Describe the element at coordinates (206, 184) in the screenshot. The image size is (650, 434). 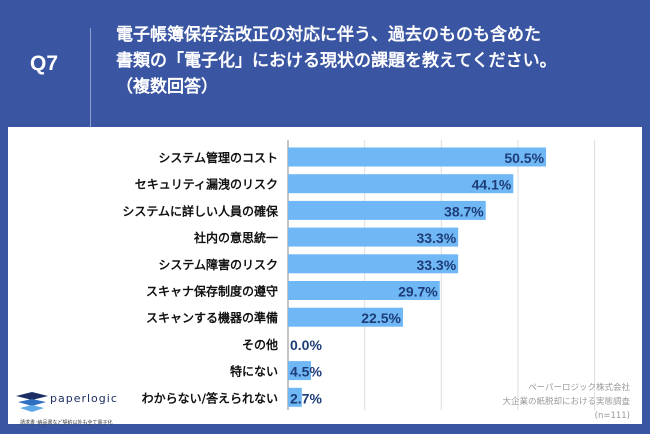
I see `category-label: セキュリティ漏洩のリスク` at that location.